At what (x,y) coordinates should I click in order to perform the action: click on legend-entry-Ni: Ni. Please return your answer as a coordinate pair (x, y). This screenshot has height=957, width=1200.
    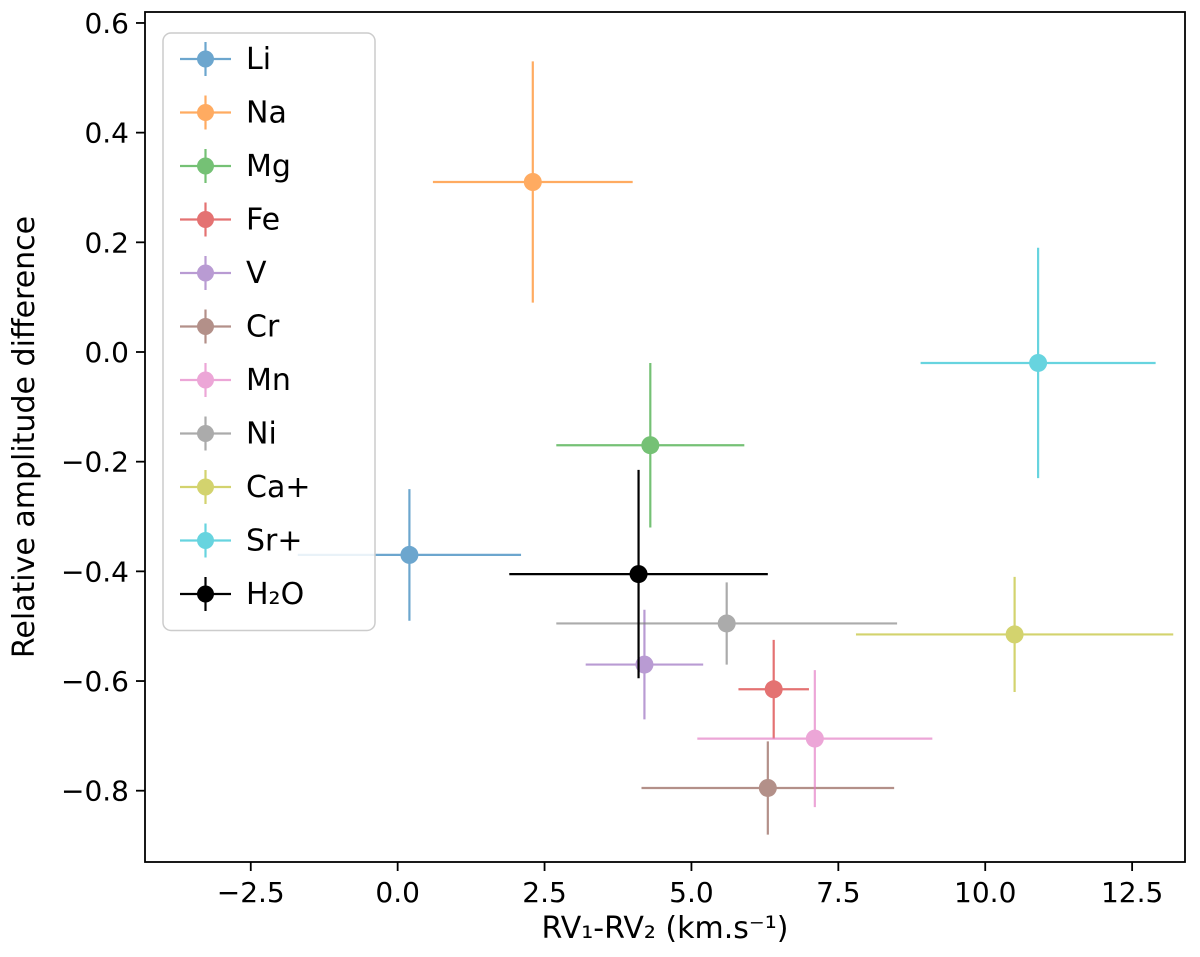
    Looking at the image, I should click on (228, 434).